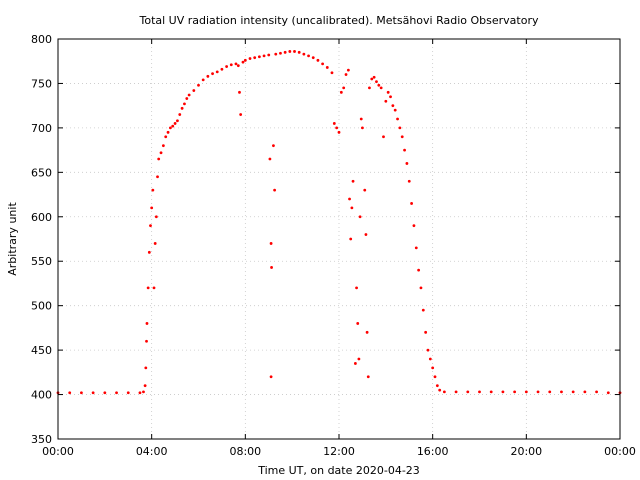 The width and height of the screenshot is (640, 480). I want to click on y-tick-label: 750, so click(41, 83).